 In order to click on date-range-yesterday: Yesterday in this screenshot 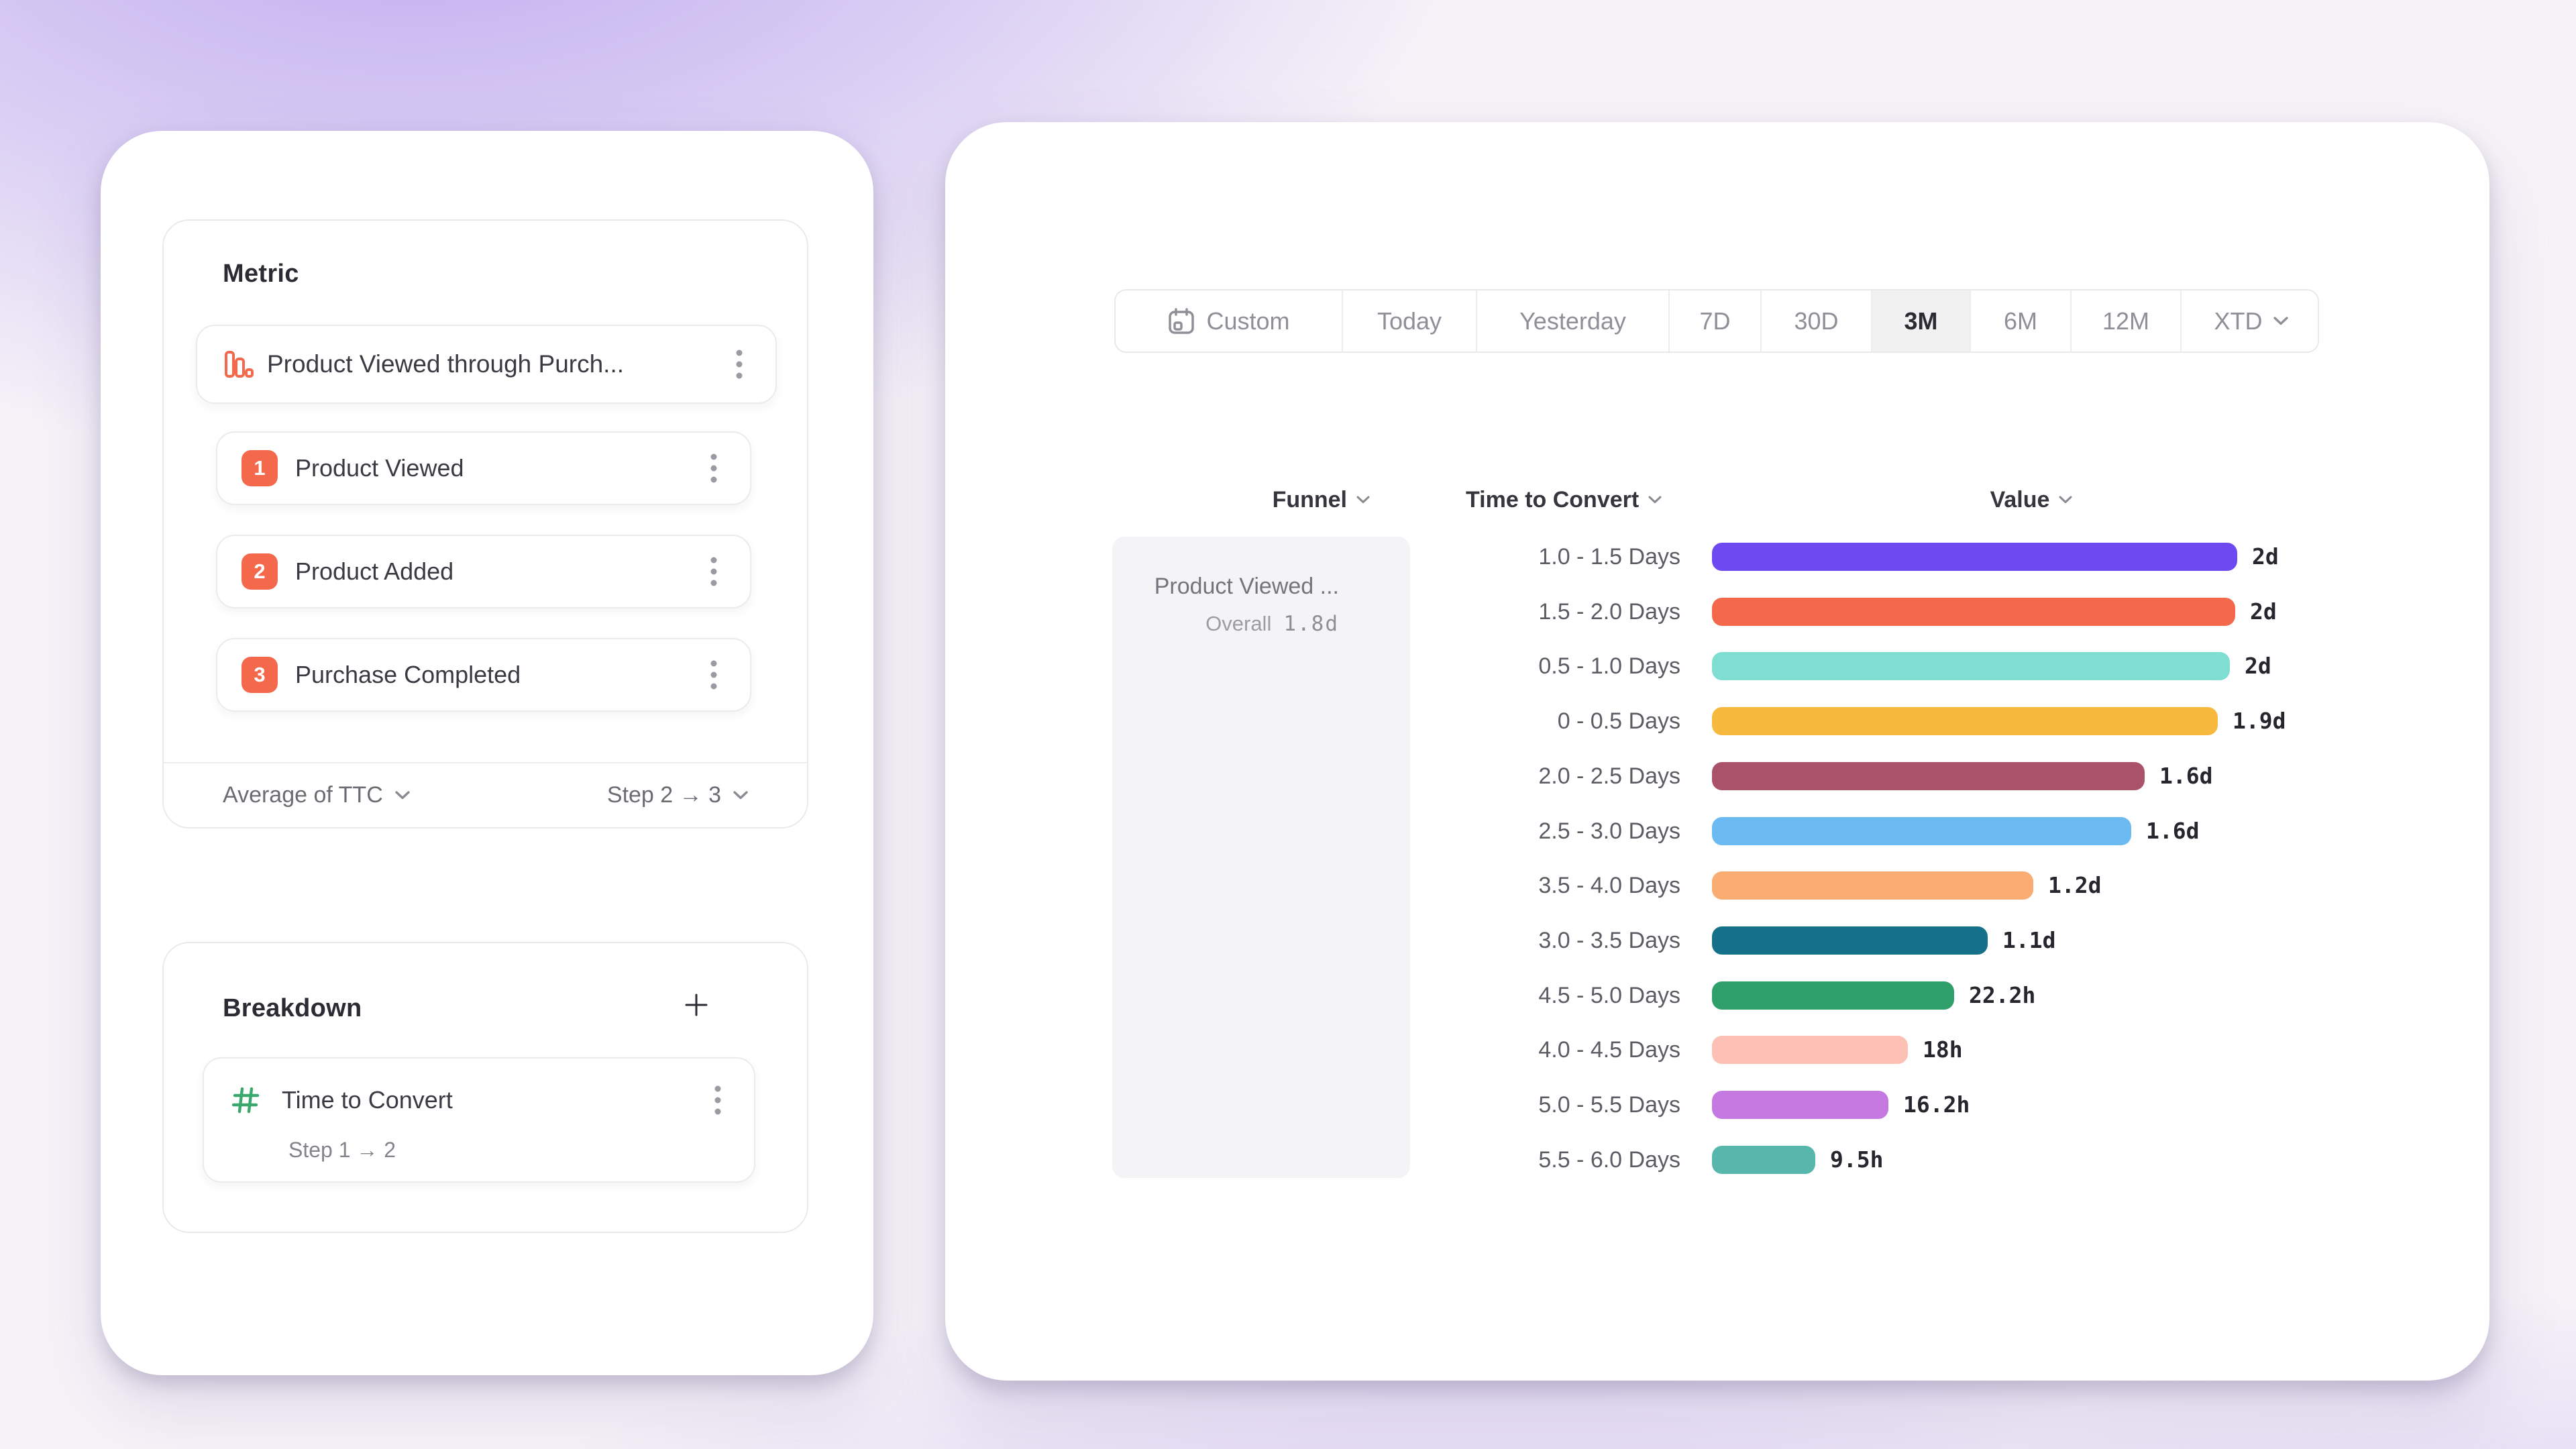, I will do `click(1573, 321)`.